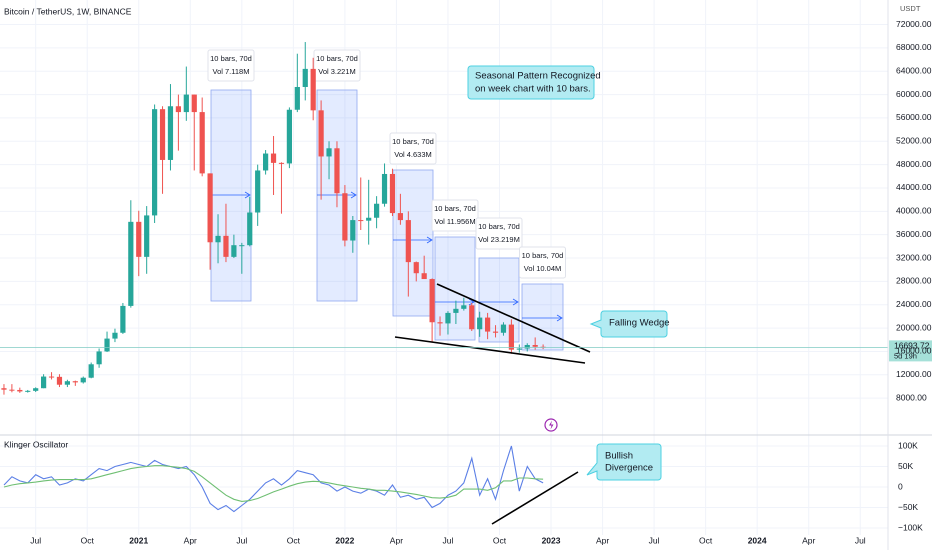 Image resolution: width=932 pixels, height=550 pixels. I want to click on callout-text: on week chart with 10 bars., so click(533, 89).